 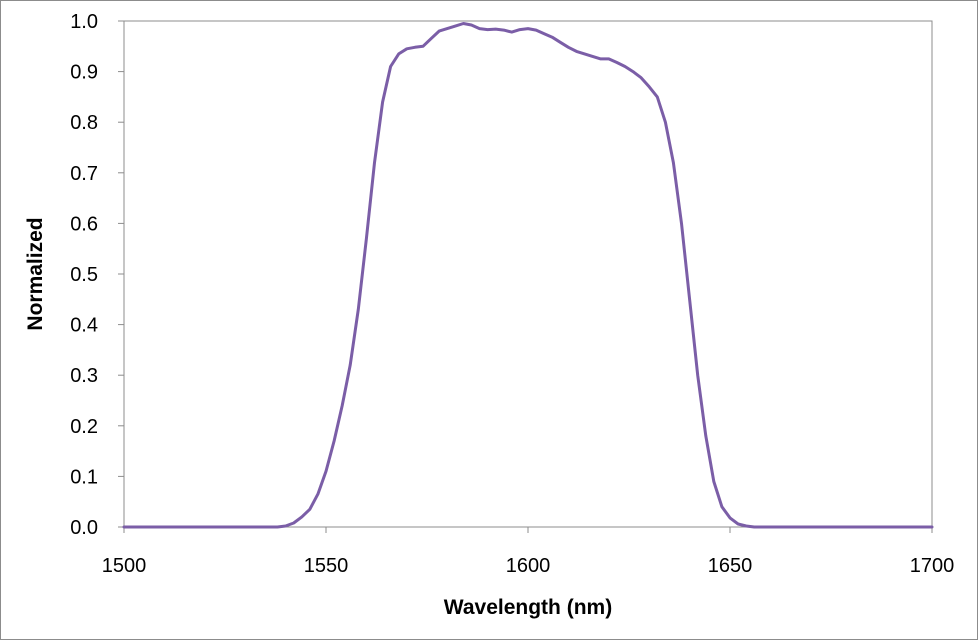 What do you see at coordinates (84, 174) in the screenshot?
I see `y-tick-label: 0.7` at bounding box center [84, 174].